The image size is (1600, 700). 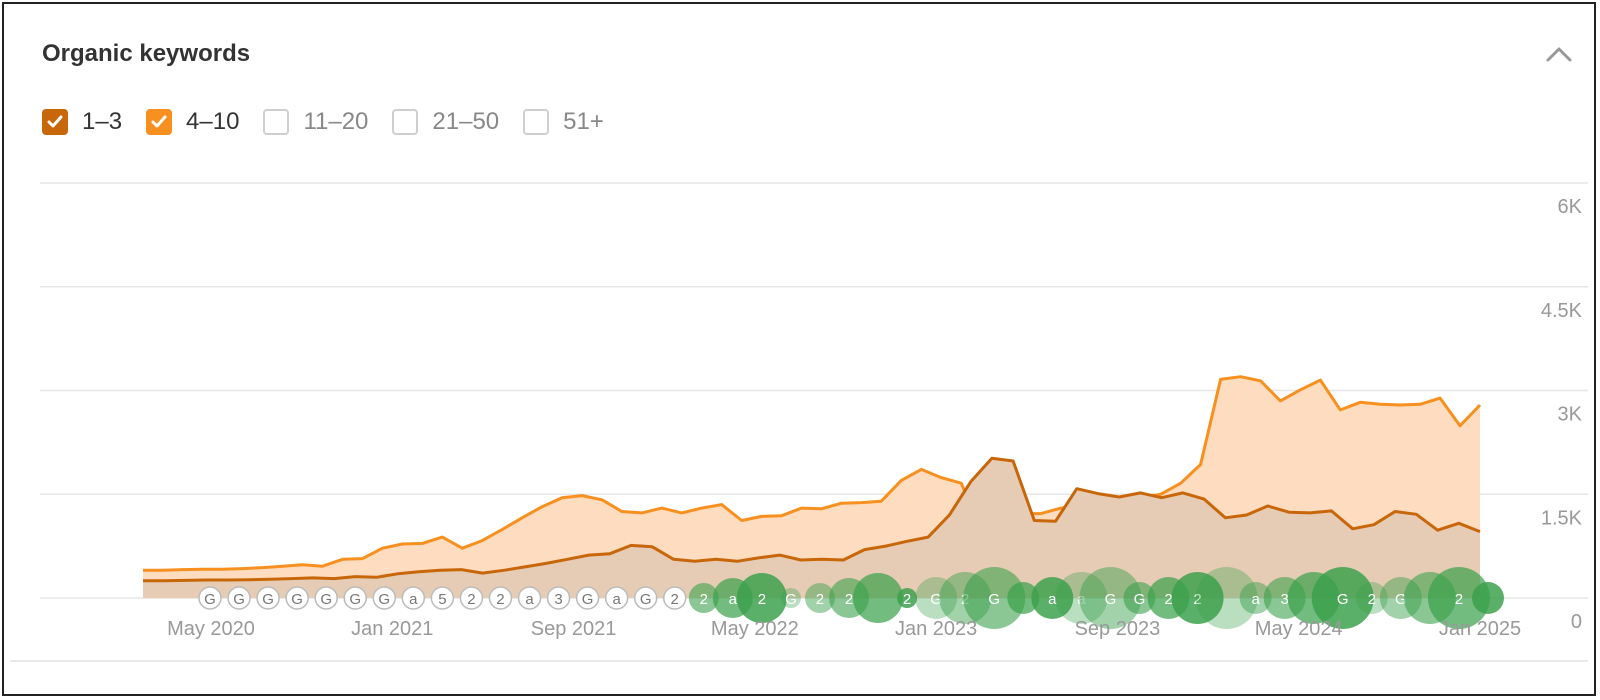 What do you see at coordinates (574, 629) in the screenshot?
I see `x-tick-label: Sep 2021` at bounding box center [574, 629].